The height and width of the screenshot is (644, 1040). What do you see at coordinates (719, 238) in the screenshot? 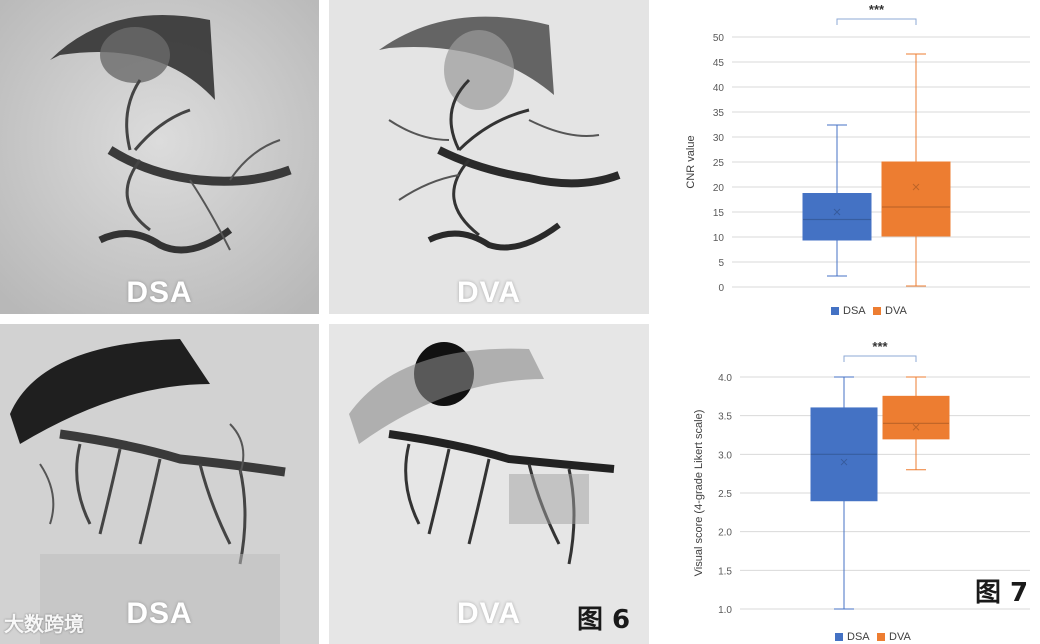
I see `y-tick-label: 10` at bounding box center [719, 238].